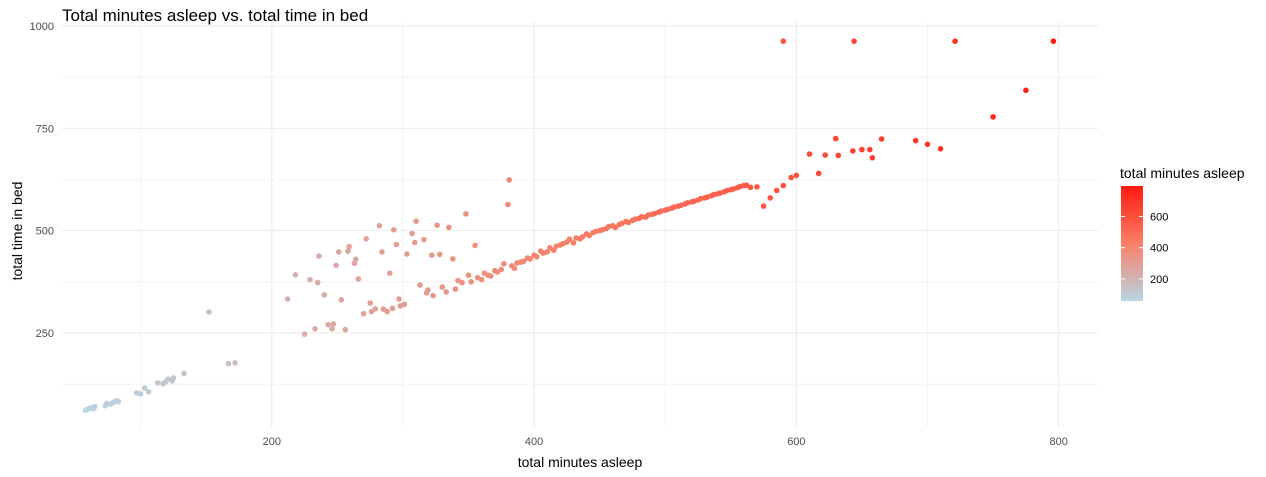 The height and width of the screenshot is (477, 1266). I want to click on x-axis-title: total minutes asleep, so click(580, 462).